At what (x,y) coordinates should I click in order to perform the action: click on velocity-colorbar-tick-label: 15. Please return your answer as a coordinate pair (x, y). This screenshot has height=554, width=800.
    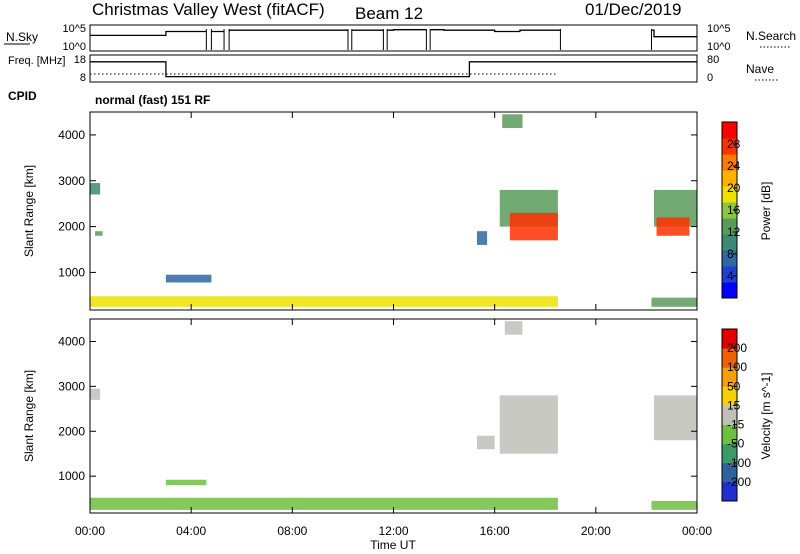
    Looking at the image, I should click on (734, 405).